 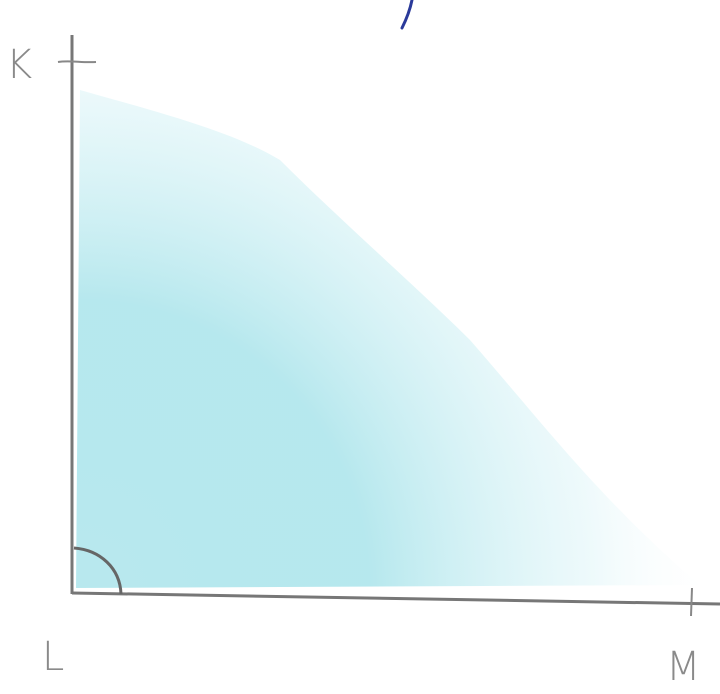 I want to click on pen-stroke, so click(x=407, y=15).